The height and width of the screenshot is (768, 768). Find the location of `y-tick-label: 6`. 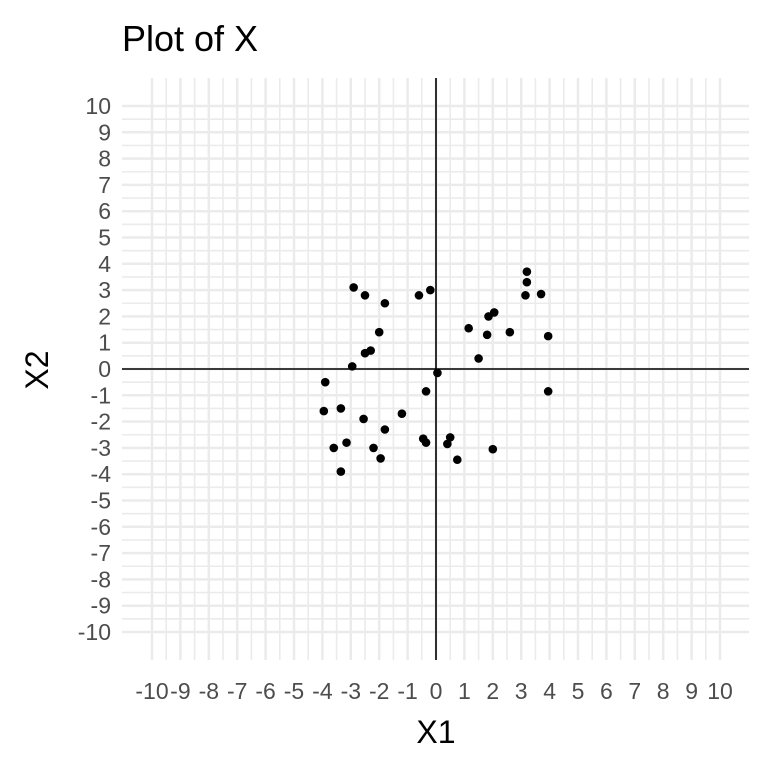

y-tick-label: 6 is located at coordinates (104, 211).